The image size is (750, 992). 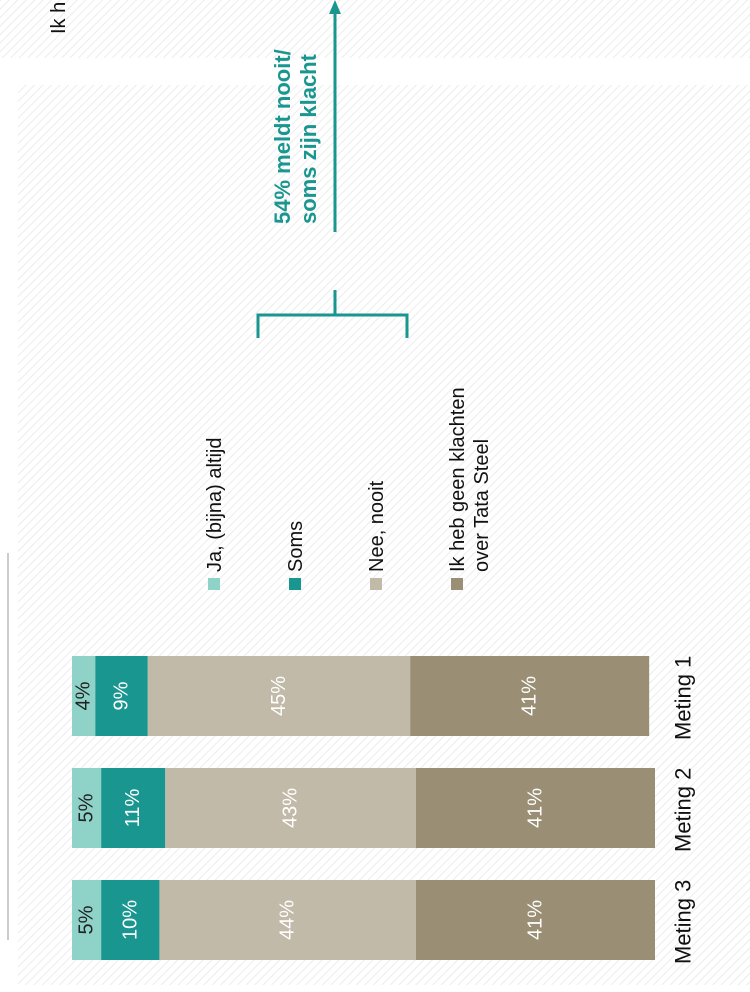 I want to click on value-label: 4%, so click(x=84, y=695).